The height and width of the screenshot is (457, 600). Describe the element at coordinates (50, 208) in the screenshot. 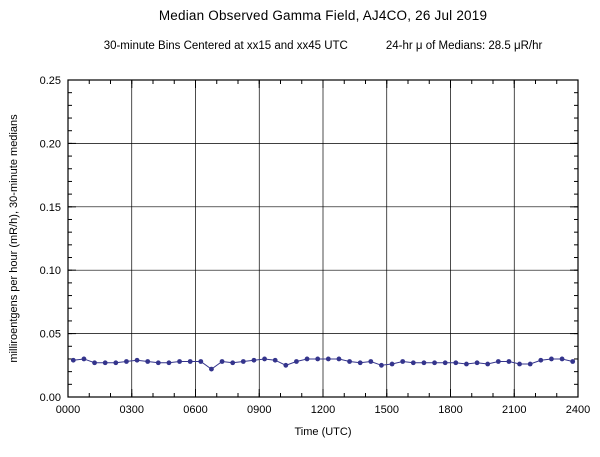

I see `svg-text: 0.15` at that location.